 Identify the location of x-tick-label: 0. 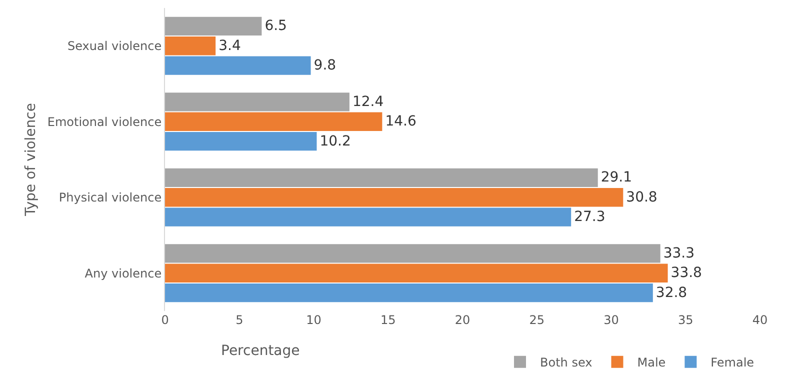
(165, 320).